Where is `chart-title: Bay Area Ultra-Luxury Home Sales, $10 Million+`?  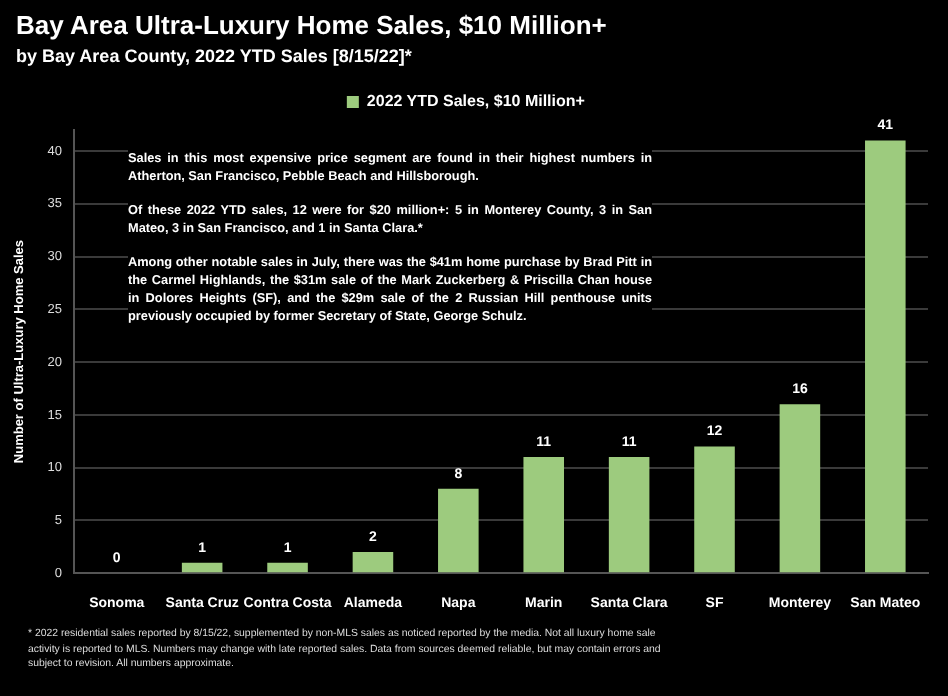 chart-title: Bay Area Ultra-Luxury Home Sales, $10 Million+ is located at coordinates (311, 25).